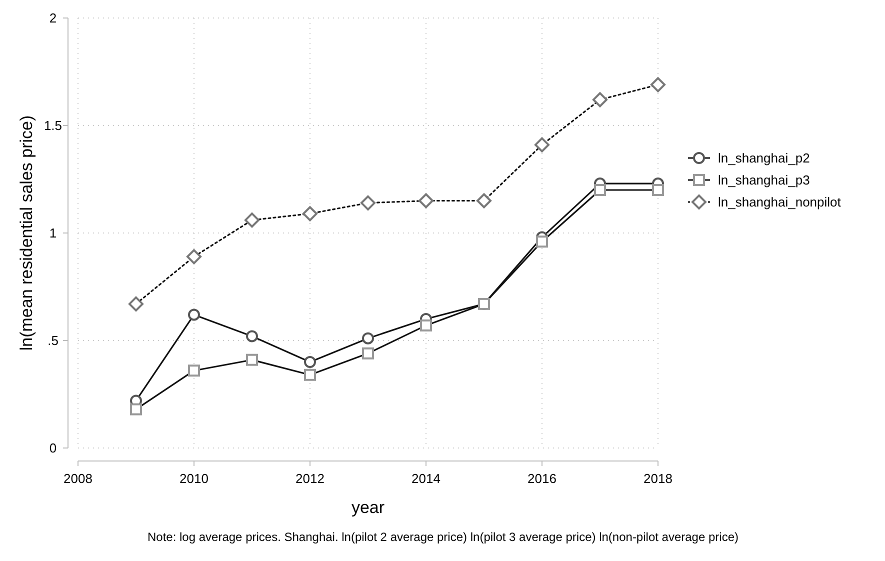 Image resolution: width=885 pixels, height=561 pixels. Describe the element at coordinates (764, 158) in the screenshot. I see `legend-label: ln_shanghai_p2` at that location.